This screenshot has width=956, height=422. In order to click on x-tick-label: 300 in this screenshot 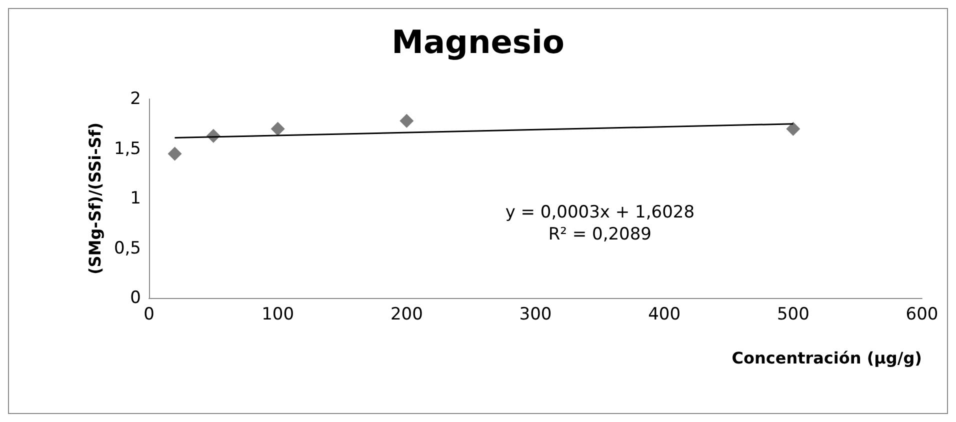, I will do `click(535, 314)`.